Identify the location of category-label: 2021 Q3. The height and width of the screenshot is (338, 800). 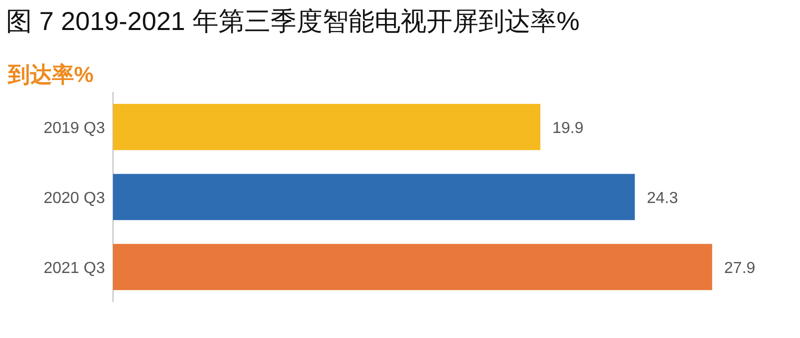
(74, 268).